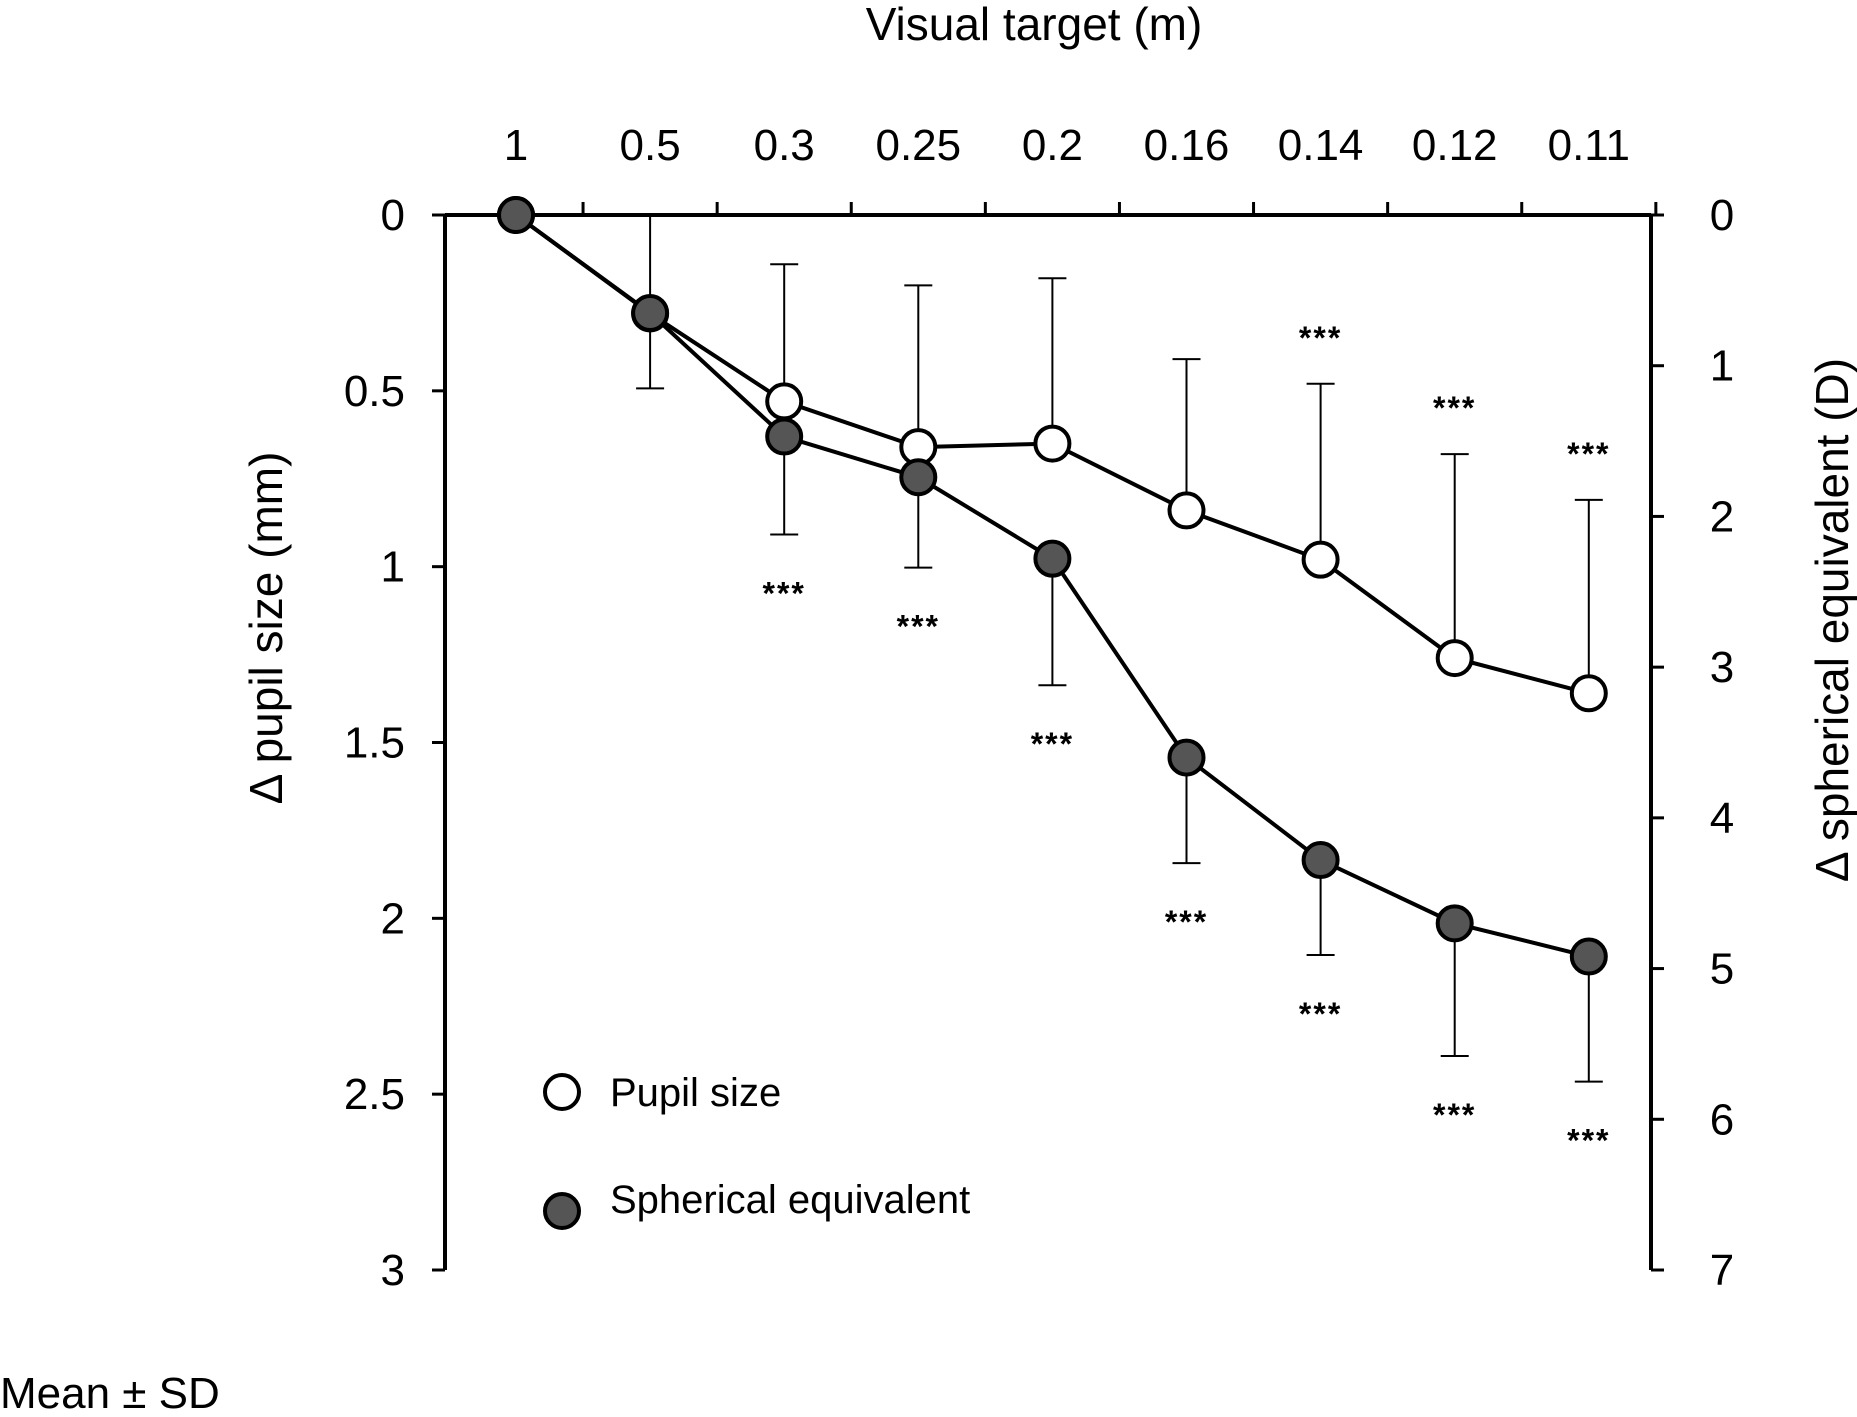 Image resolution: width=1857 pixels, height=1417 pixels. I want to click on right-tick-label: 2, so click(1722, 516).